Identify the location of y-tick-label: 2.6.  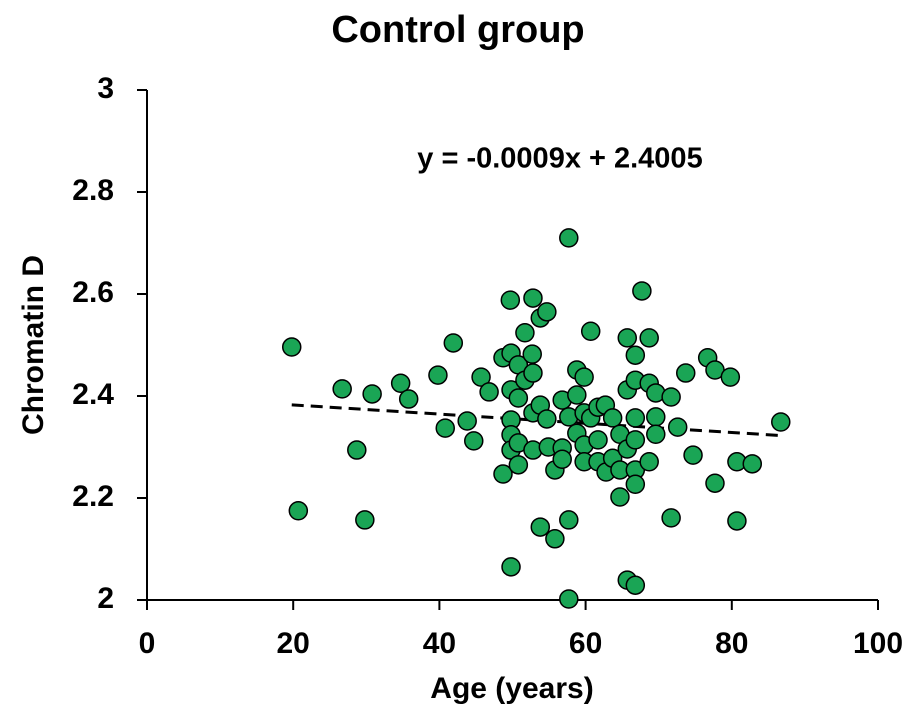
(93, 292).